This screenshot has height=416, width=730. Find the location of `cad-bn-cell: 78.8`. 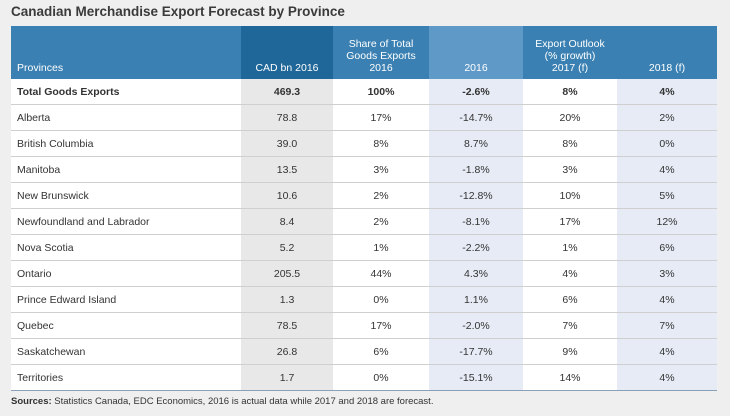

cad-bn-cell: 78.8 is located at coordinates (287, 117).